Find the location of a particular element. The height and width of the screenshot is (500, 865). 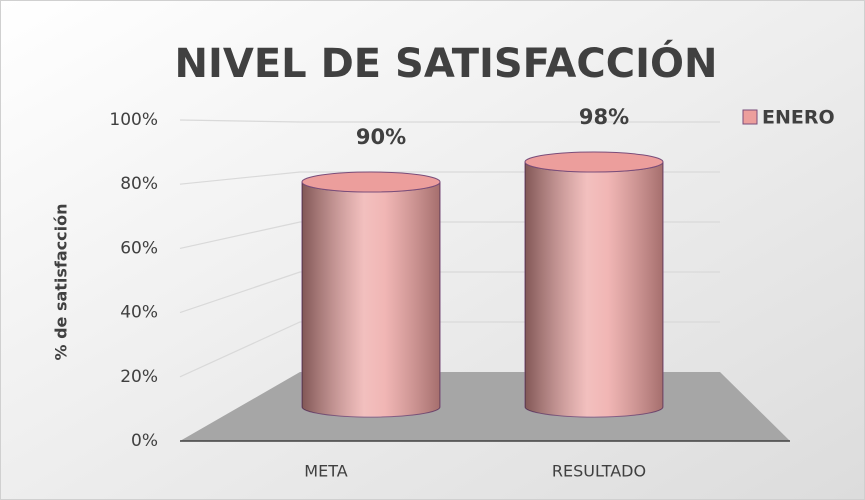

chart-title: NIVEL DE SATISFACCIÓN is located at coordinates (446, 63).